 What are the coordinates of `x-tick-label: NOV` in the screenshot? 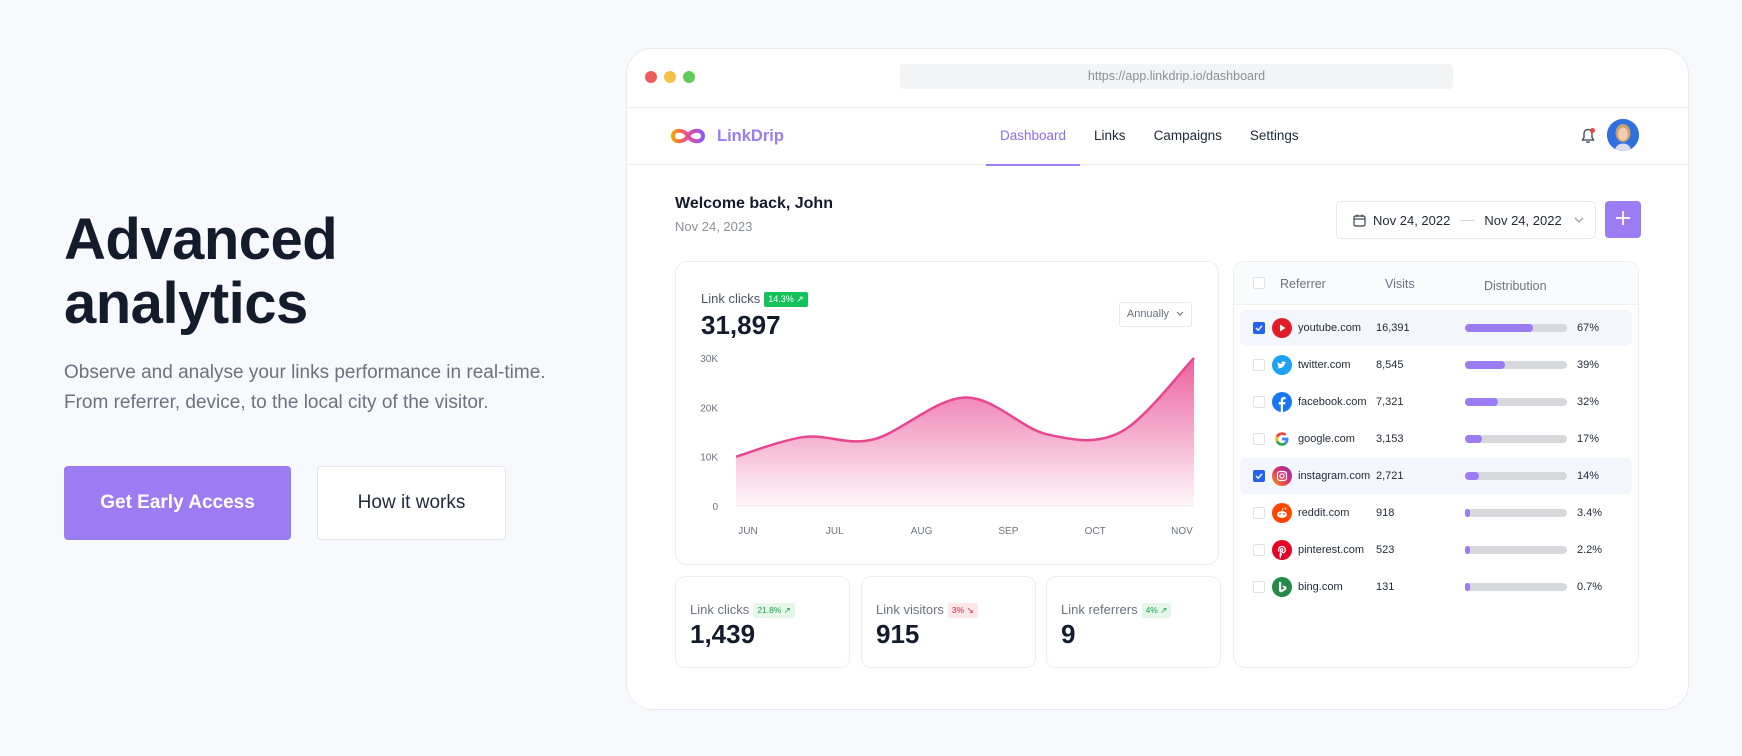 It's located at (1182, 531).